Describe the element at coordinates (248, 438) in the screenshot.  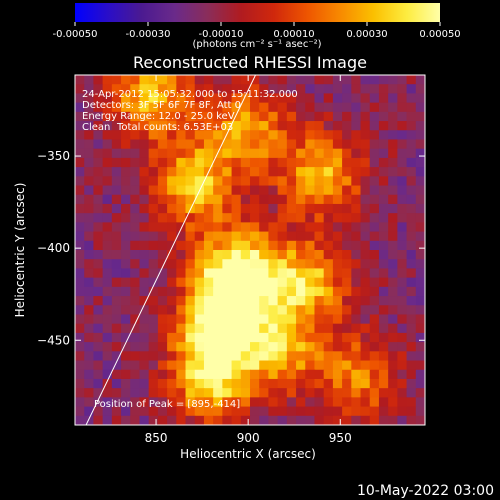
I see `x-tick-label: 900` at that location.